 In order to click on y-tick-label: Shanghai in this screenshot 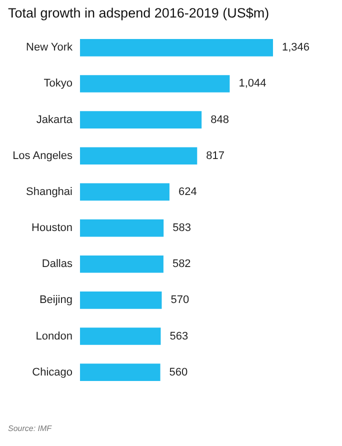, I will do `click(49, 192)`.